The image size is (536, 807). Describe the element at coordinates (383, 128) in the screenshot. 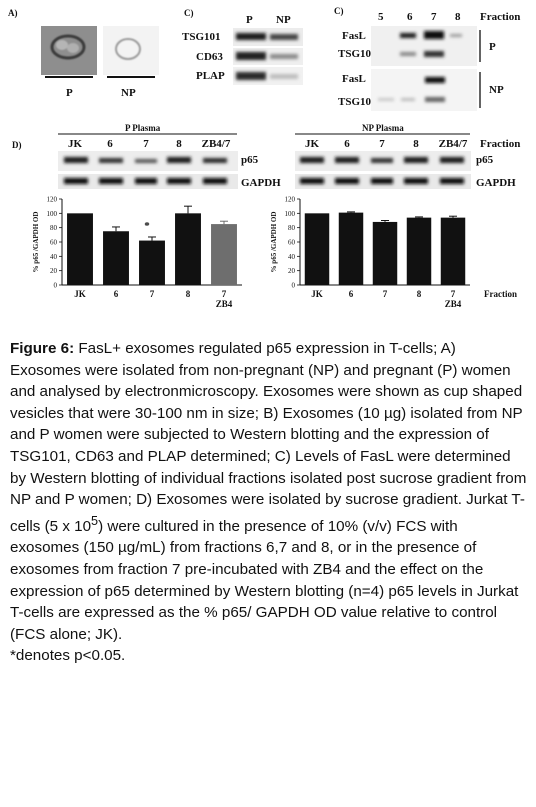

I see `np-plasma-title: NP Plasma` at that location.